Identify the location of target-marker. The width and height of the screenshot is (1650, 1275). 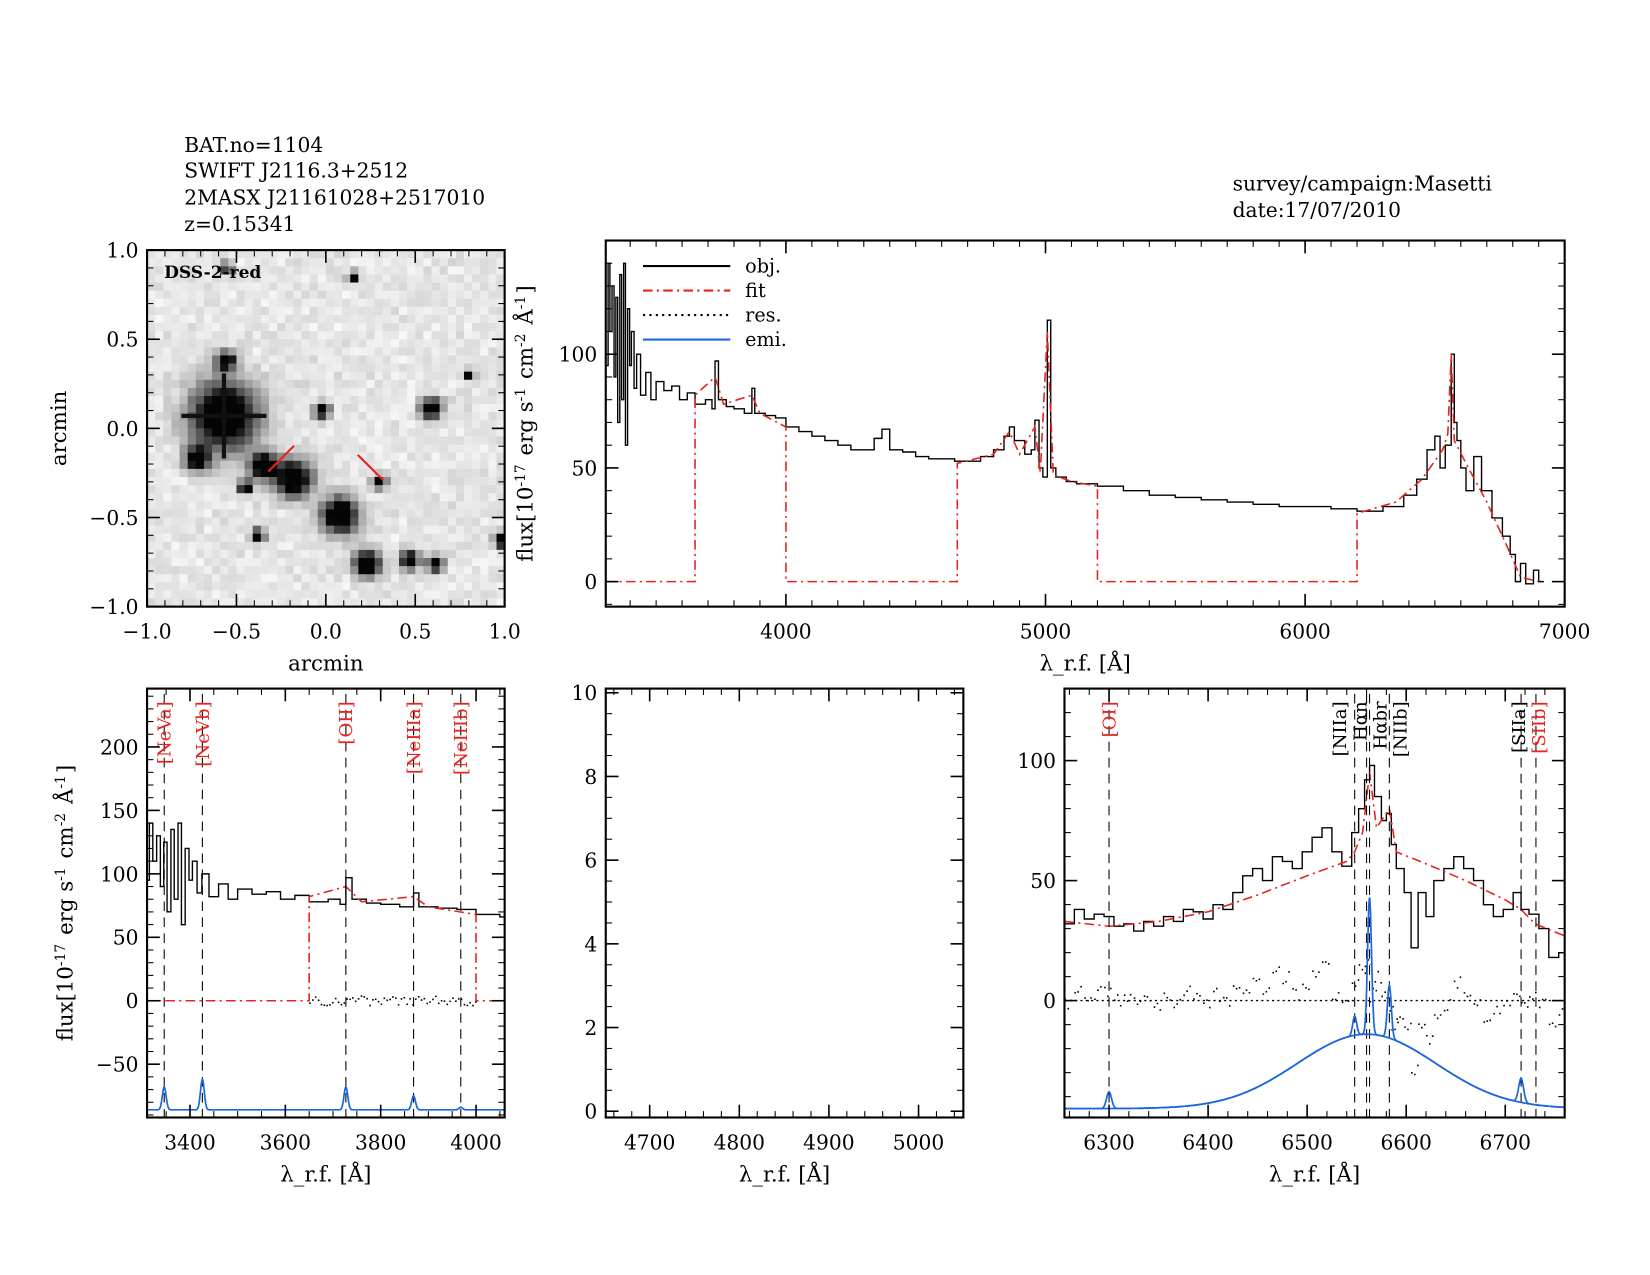
(371, 468).